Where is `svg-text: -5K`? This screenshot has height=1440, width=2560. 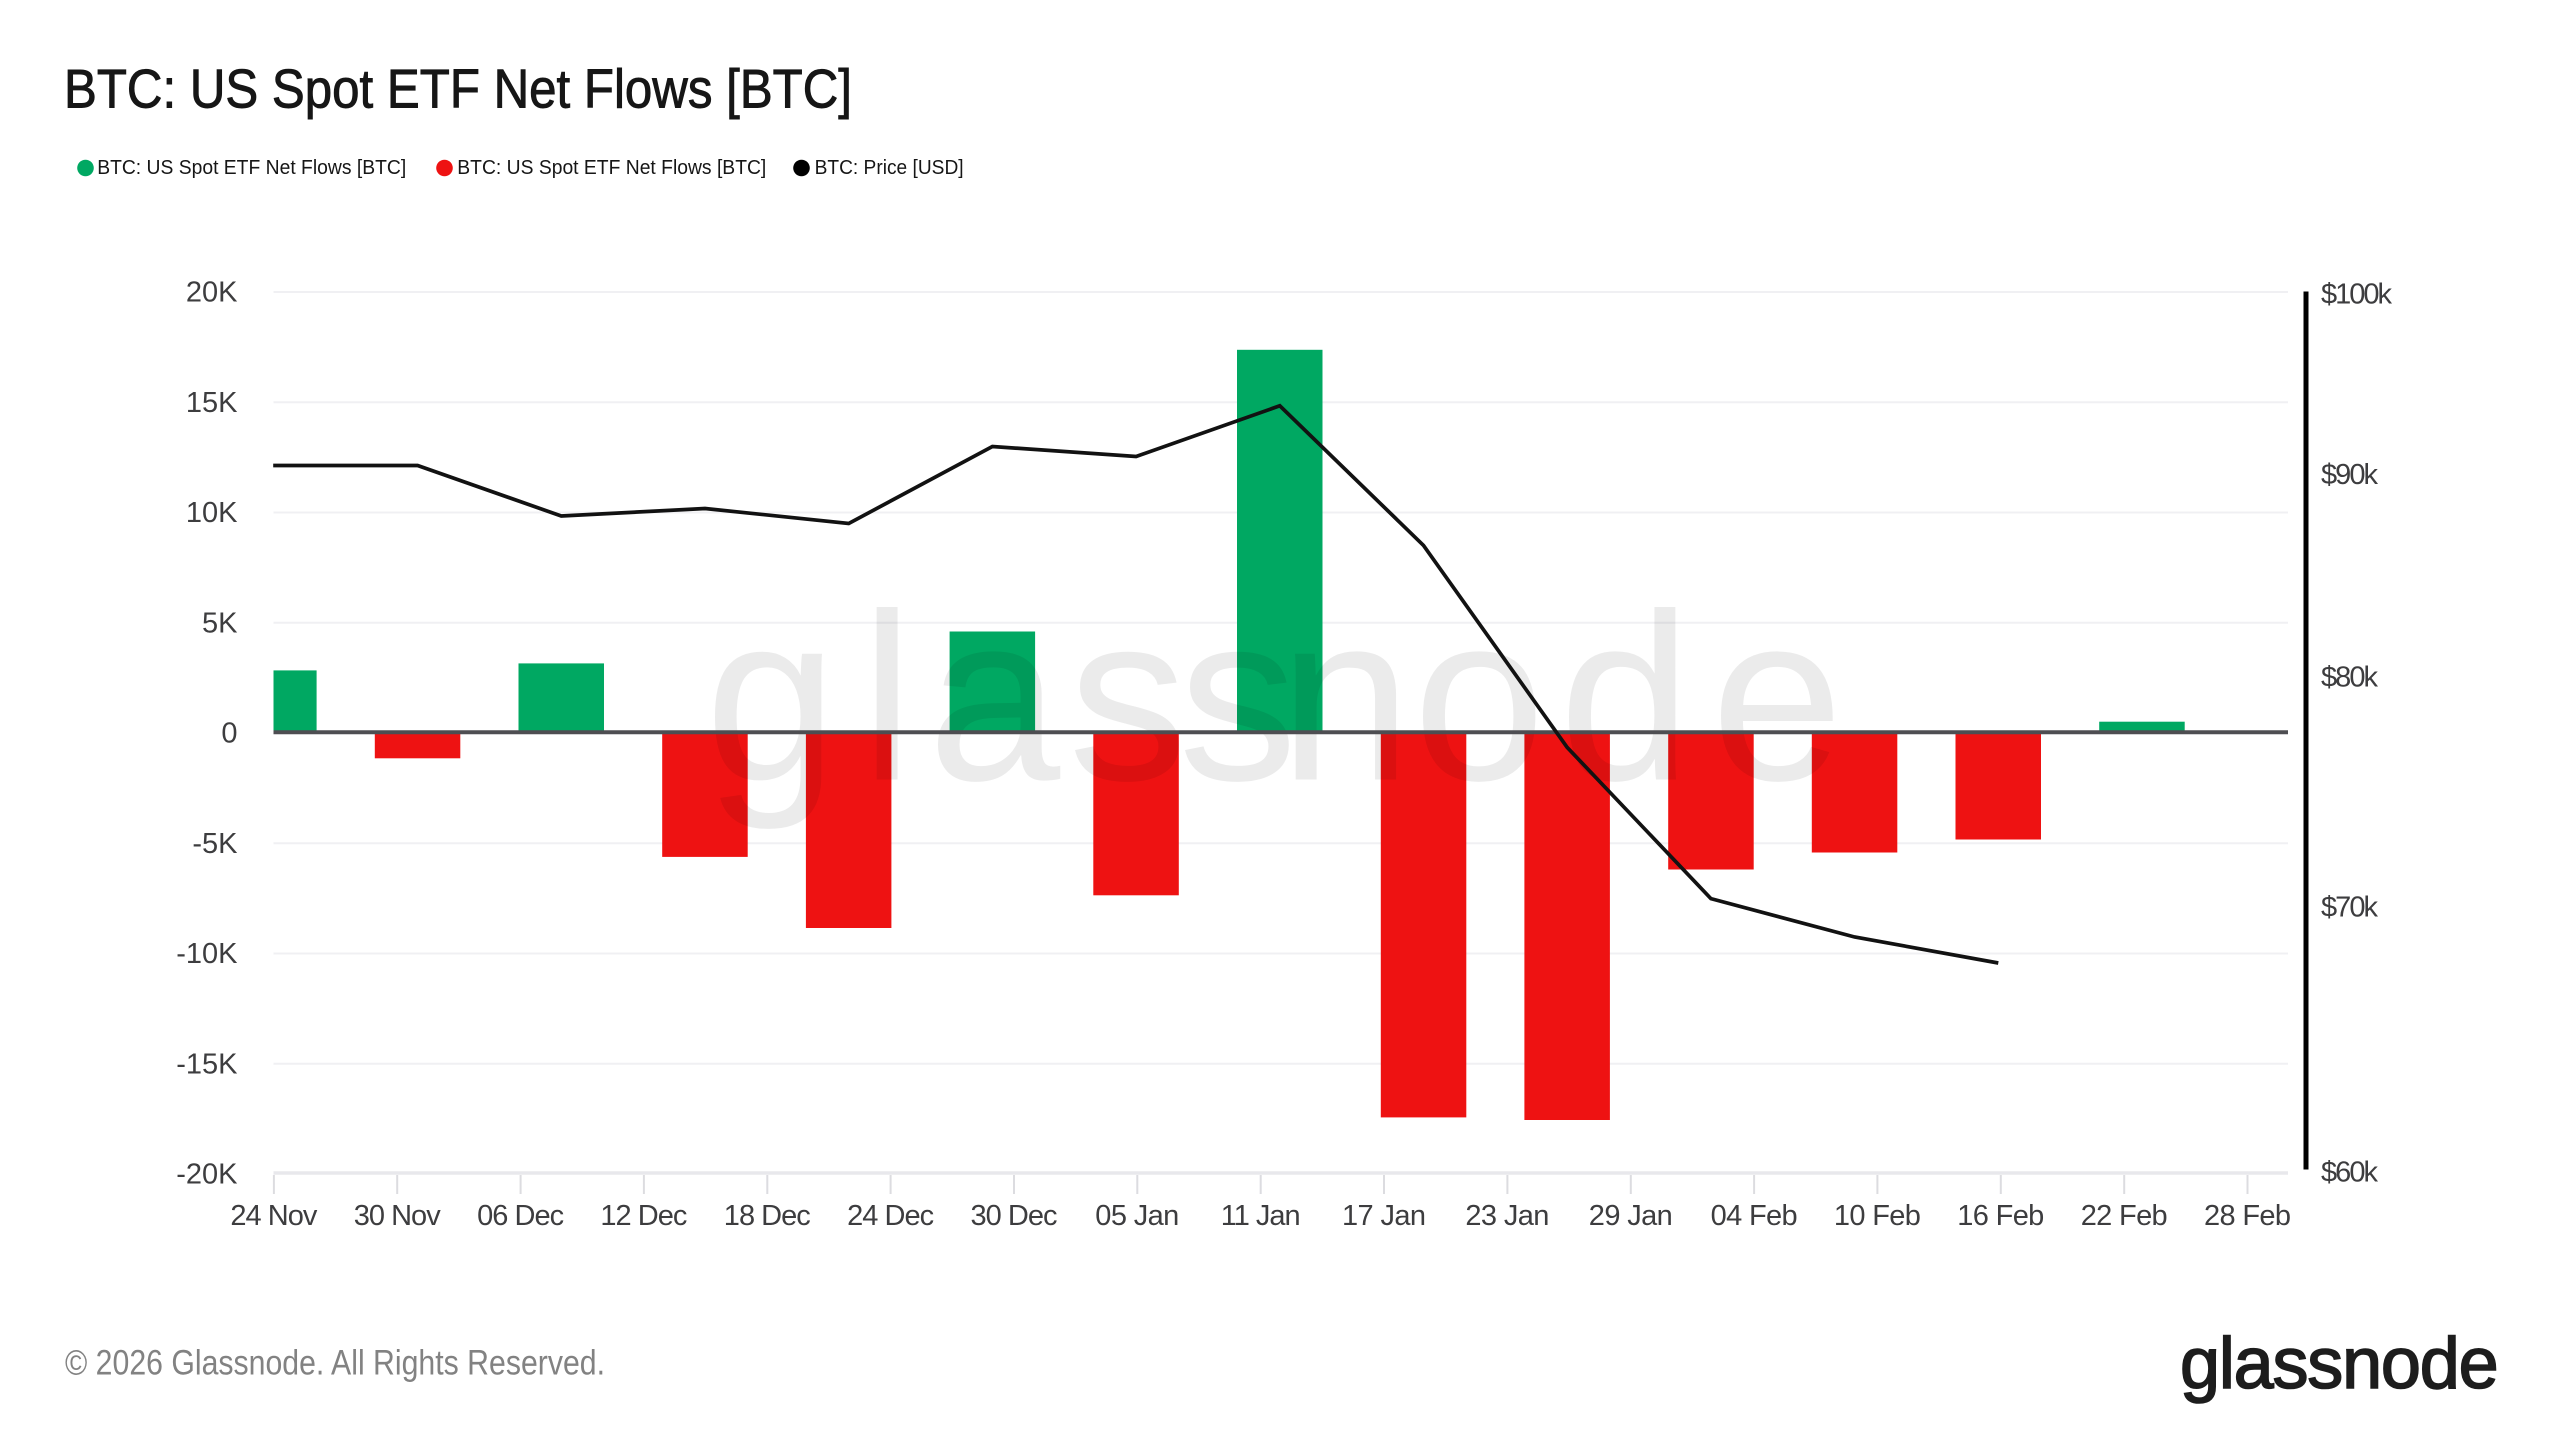
svg-text: -5K is located at coordinates (215, 844).